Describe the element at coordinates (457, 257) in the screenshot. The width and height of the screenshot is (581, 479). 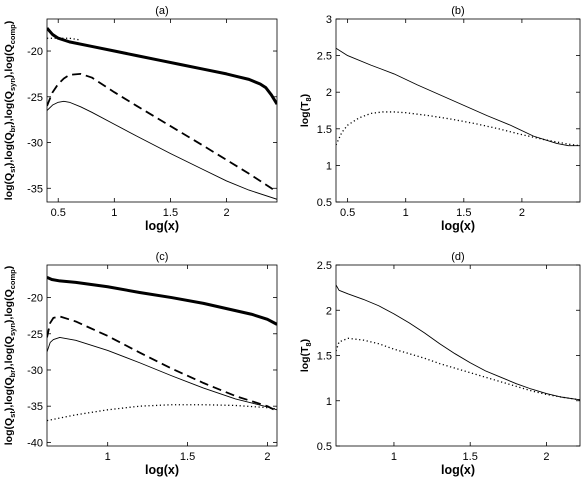
I see `panel-title: (d)` at that location.